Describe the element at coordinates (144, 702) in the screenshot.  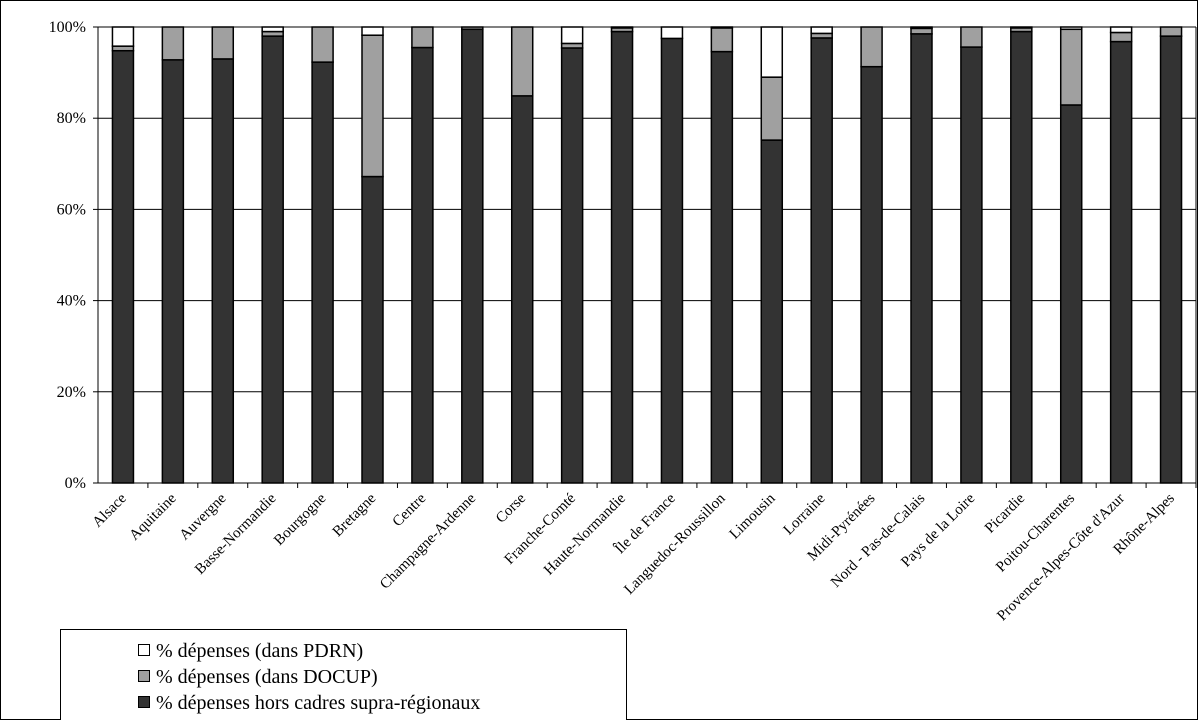
I see `legend-swatch-hors-cadres` at that location.